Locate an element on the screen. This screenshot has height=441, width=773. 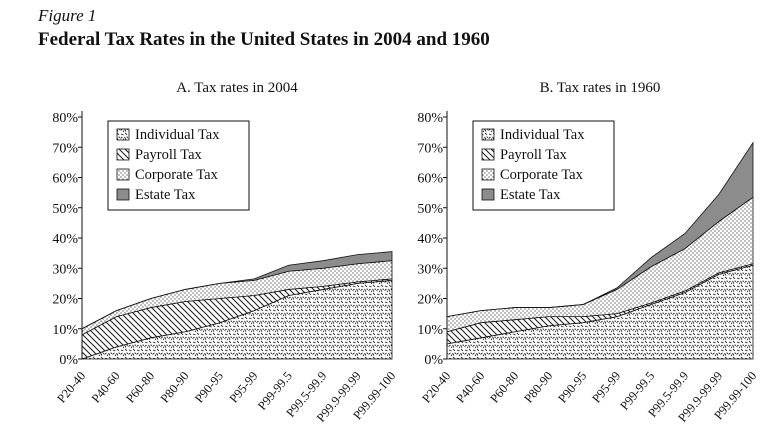
chart-title: B. Tax rates in 1960 is located at coordinates (600, 88).